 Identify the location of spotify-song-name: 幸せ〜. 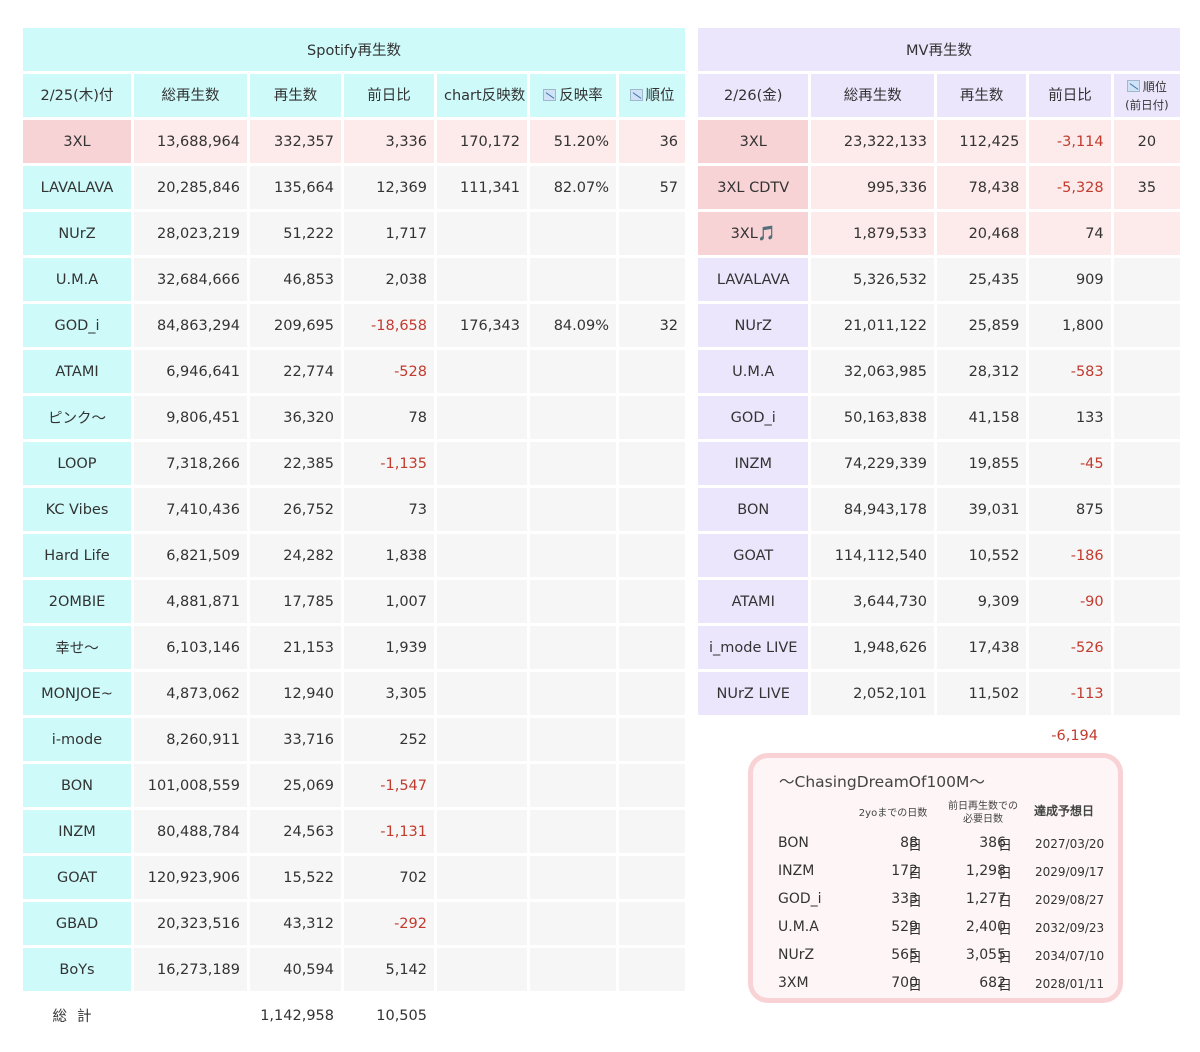
(77, 647).